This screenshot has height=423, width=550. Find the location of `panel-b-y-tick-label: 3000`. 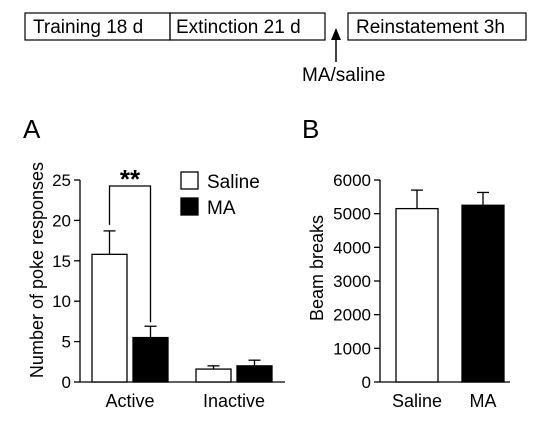

panel-b-y-tick-label: 3000 is located at coordinates (352, 281).